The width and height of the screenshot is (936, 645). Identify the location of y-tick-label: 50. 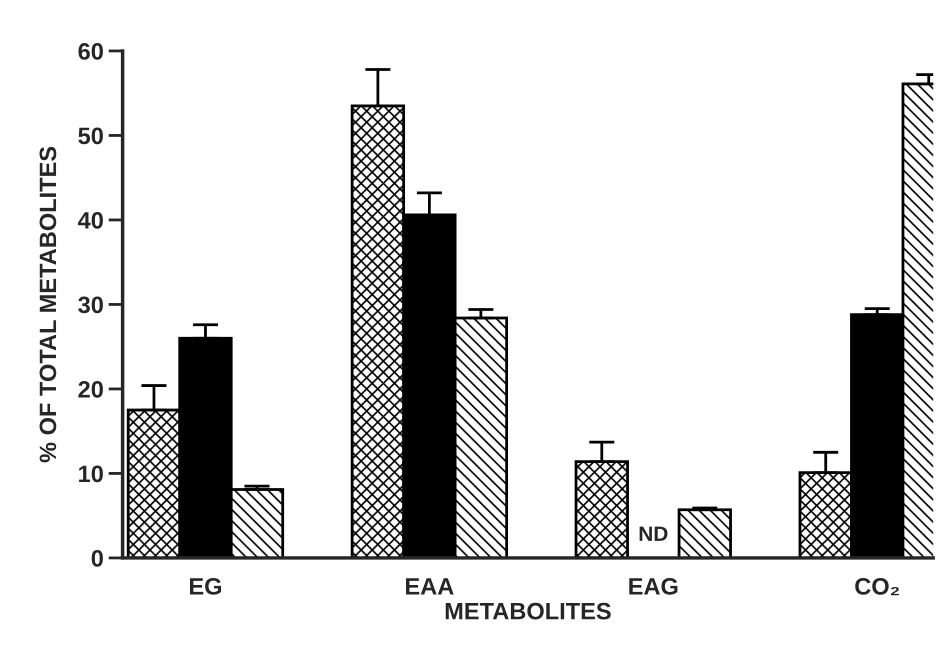
(90, 136).